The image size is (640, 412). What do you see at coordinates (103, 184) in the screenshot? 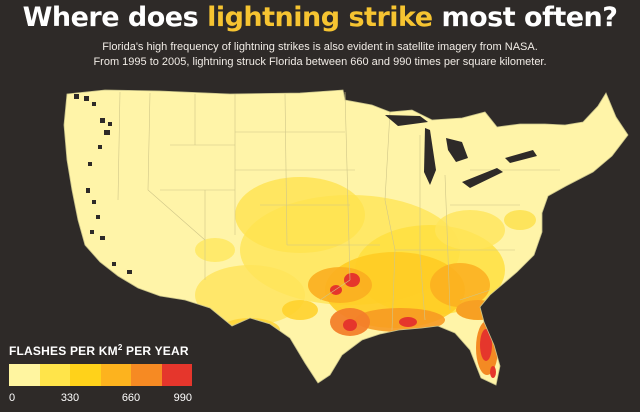
I see `west-coast-data-gaps` at bounding box center [103, 184].